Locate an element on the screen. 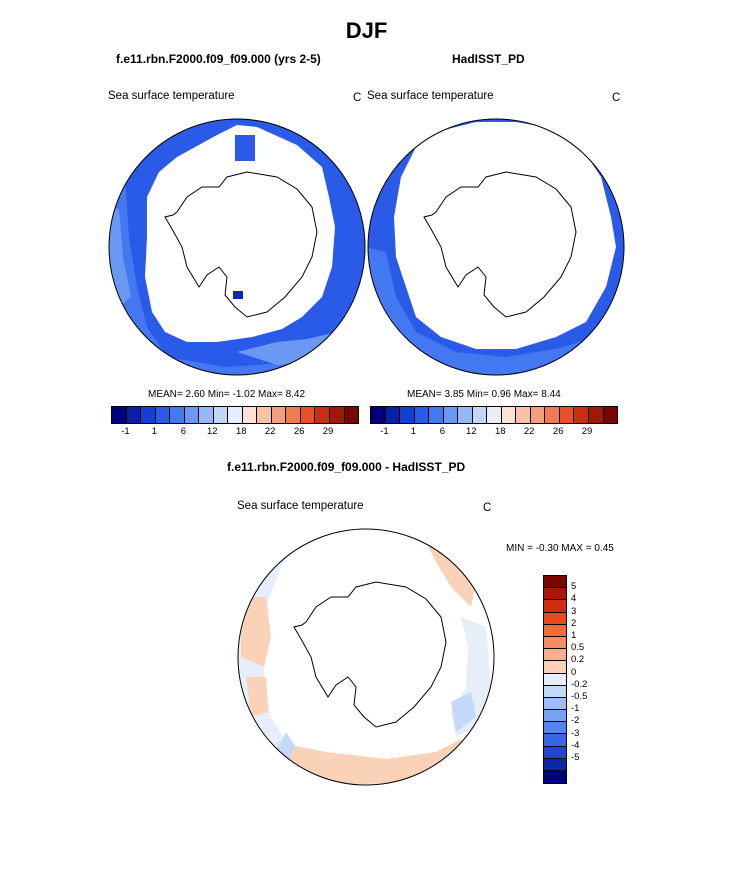  obs-colorbar-tick-label: 6 is located at coordinates (442, 431).